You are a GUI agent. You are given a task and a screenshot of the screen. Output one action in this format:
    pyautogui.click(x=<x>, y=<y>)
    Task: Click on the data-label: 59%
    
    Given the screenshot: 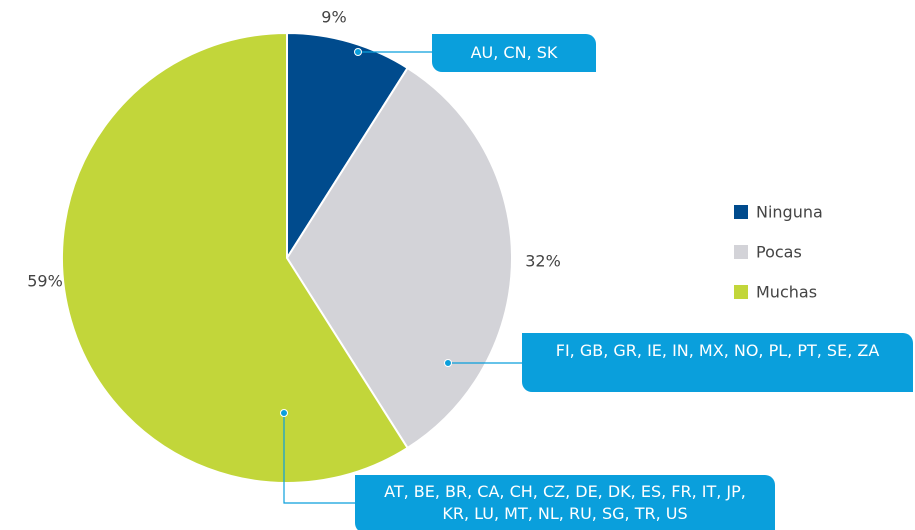 What is the action you would take?
    pyautogui.click(x=45, y=281)
    